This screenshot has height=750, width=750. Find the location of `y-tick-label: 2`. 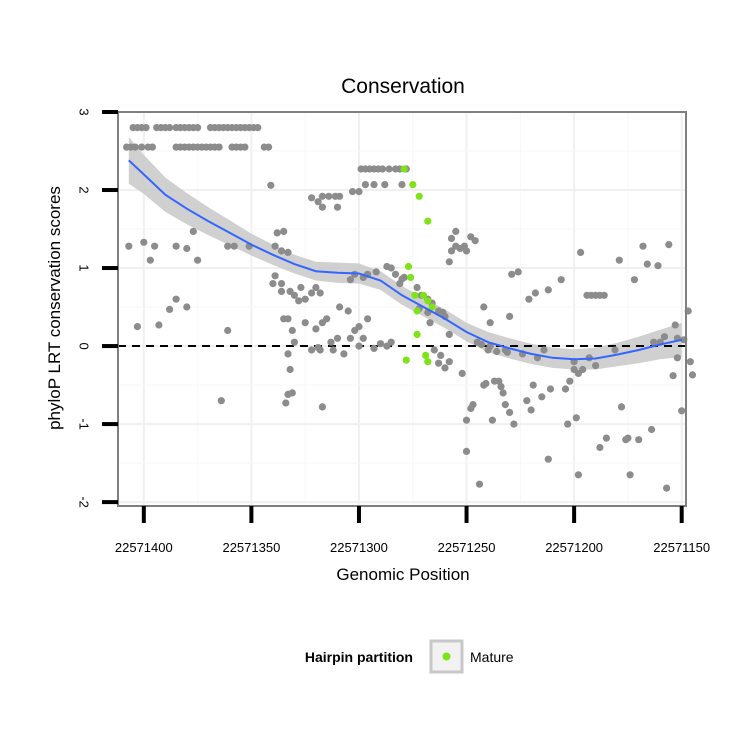

y-tick-label: 2 is located at coordinates (83, 189).